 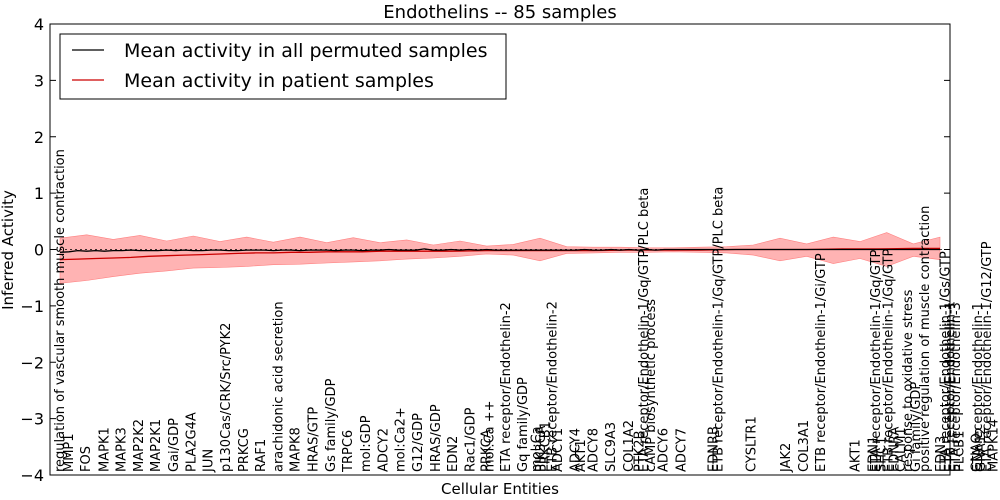 I want to click on x-axis-label: Cellular Entities, so click(x=500, y=489).